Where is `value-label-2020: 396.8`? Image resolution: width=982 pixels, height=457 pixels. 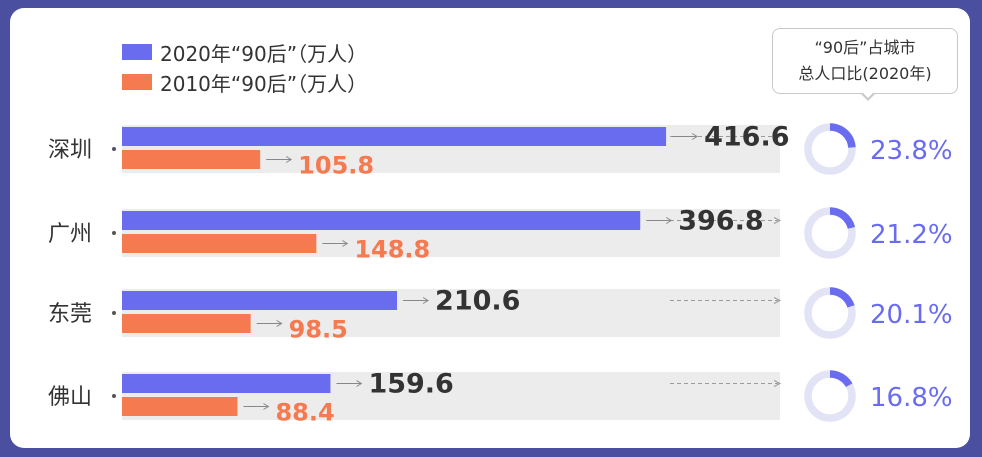
value-label-2020: 396.8 is located at coordinates (720, 221).